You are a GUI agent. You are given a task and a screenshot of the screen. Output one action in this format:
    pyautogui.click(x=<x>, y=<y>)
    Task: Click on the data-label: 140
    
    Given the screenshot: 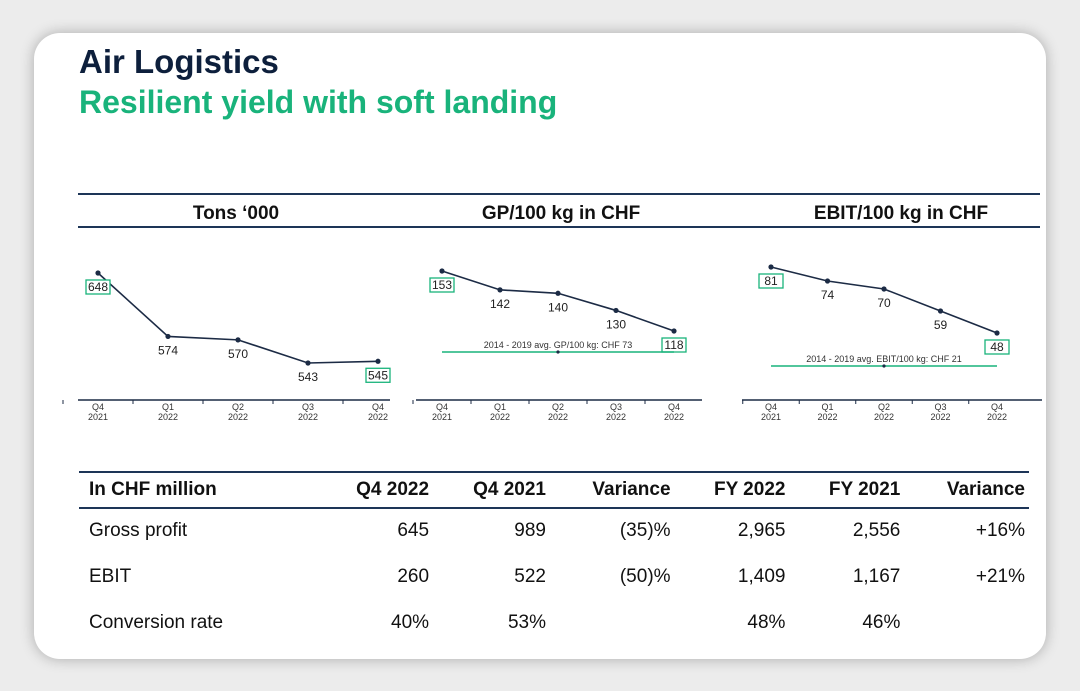 What is the action you would take?
    pyautogui.click(x=558, y=307)
    